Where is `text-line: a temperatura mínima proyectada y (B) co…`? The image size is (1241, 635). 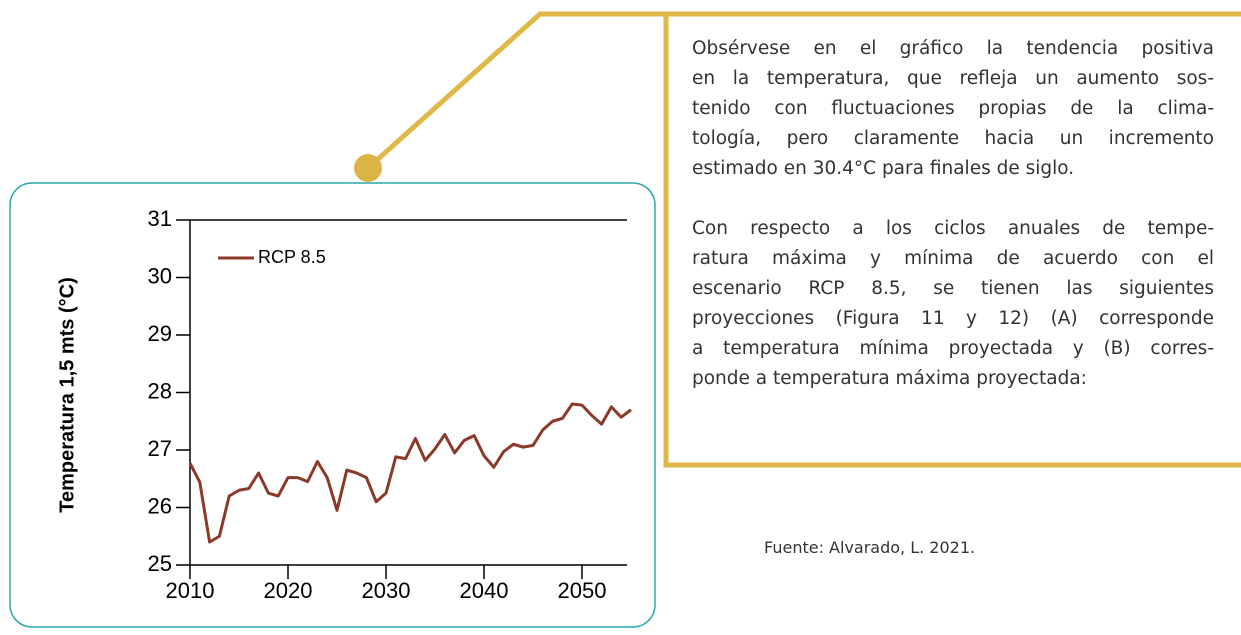
text-line: a temperatura mínima proyectada y (B) co… is located at coordinates (953, 348).